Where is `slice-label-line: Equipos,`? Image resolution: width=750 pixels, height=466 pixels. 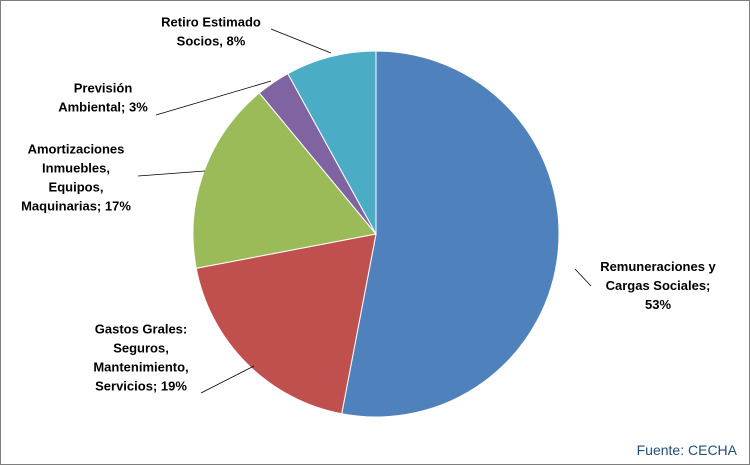 slice-label-line: Equipos, is located at coordinates (76, 187).